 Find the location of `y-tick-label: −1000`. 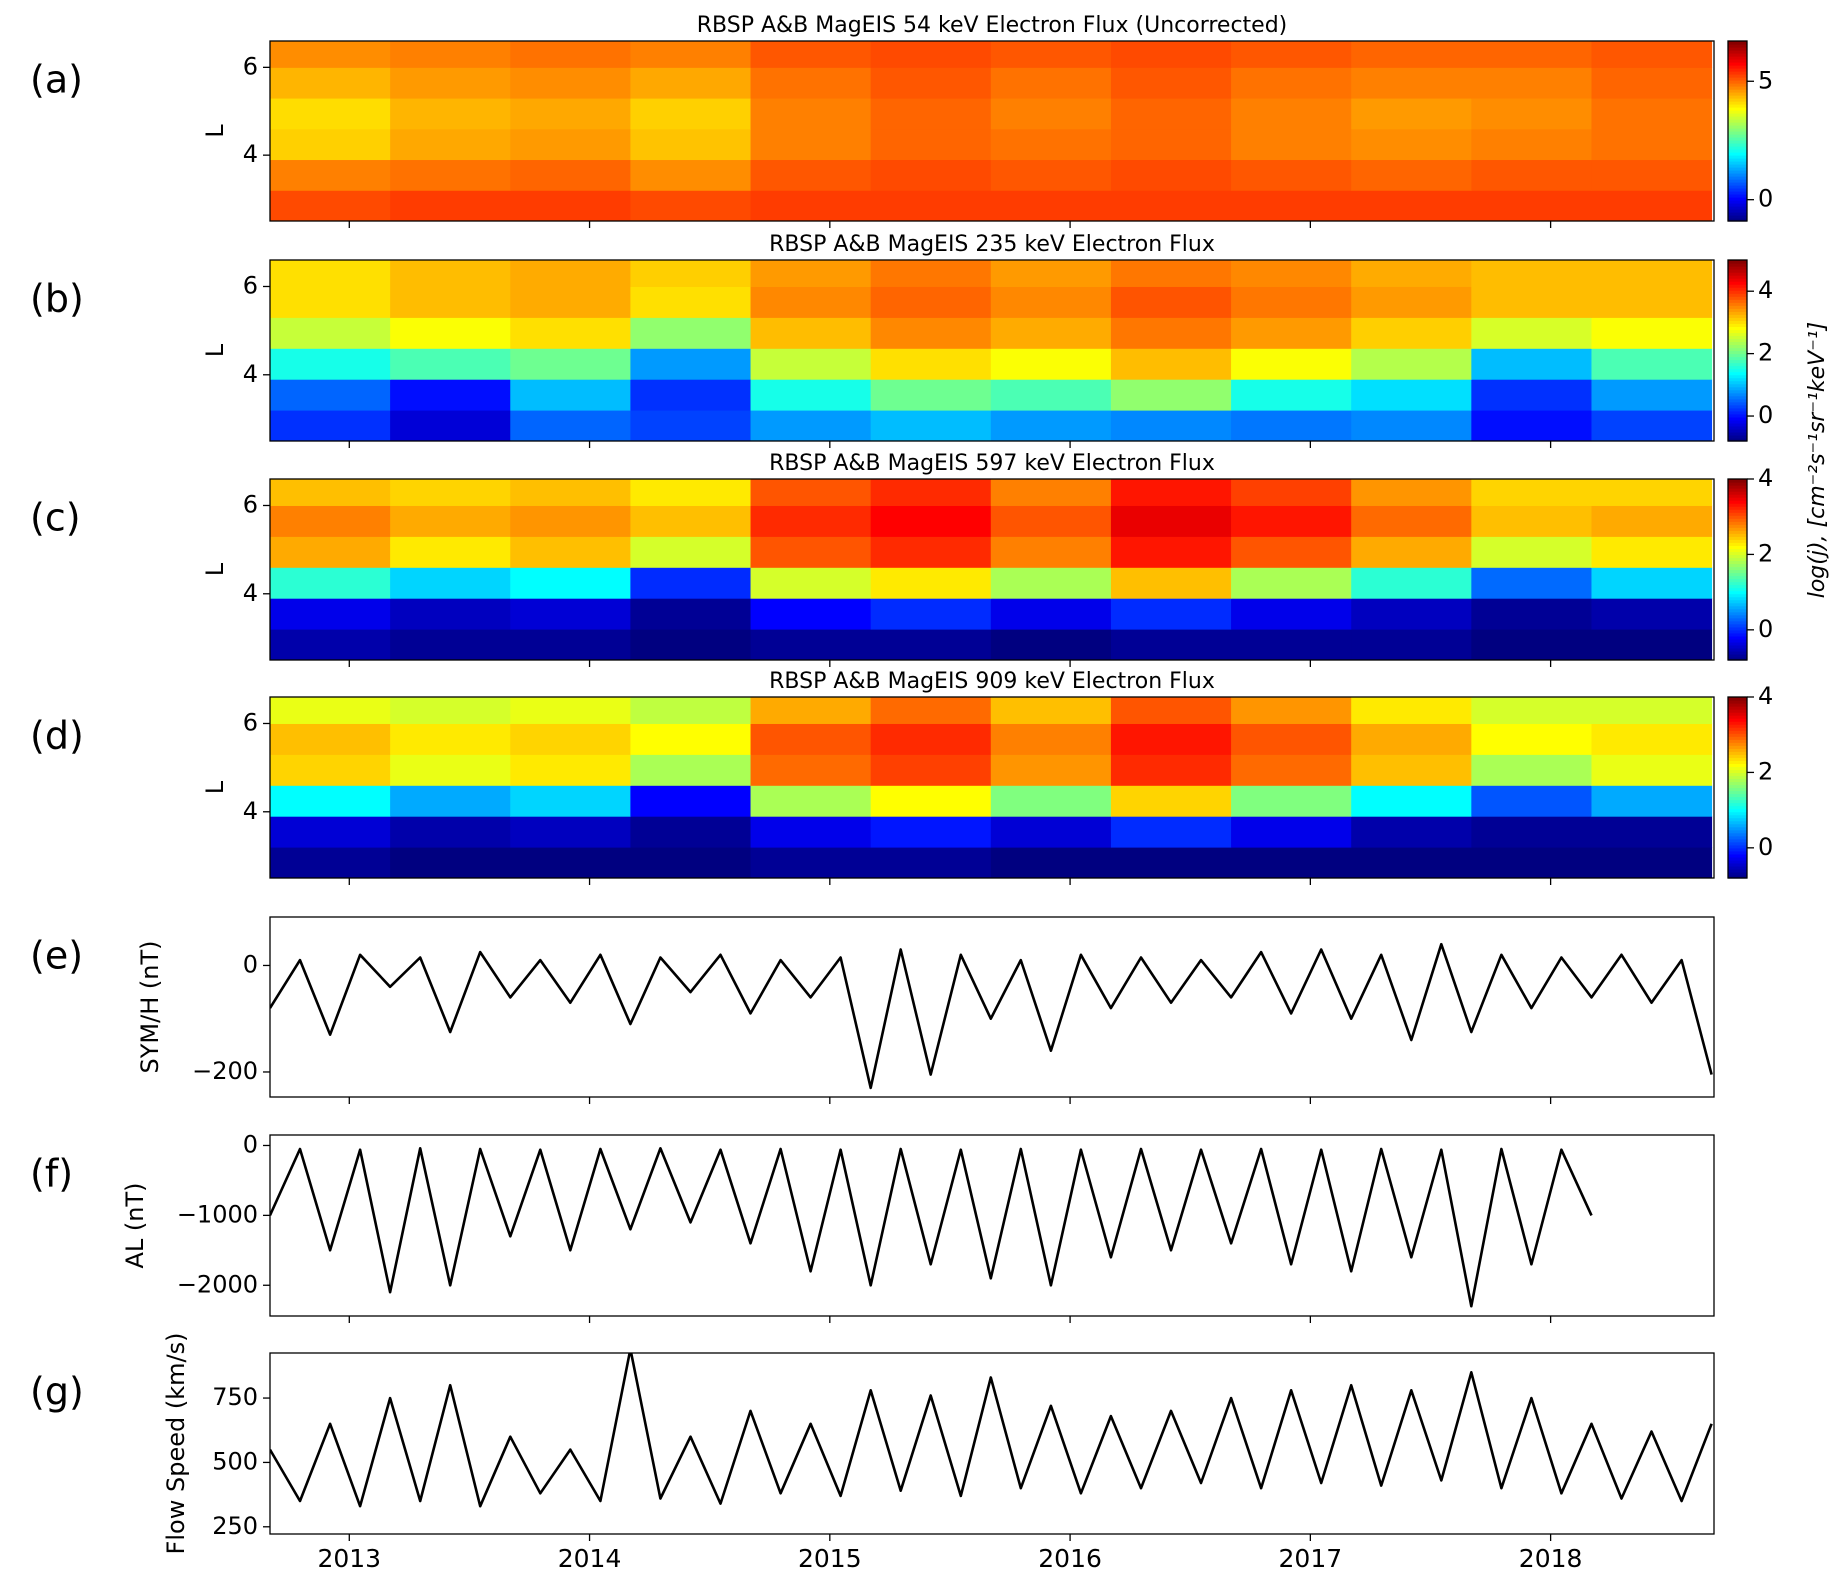

y-tick-label: −1000 is located at coordinates (217, 1214).